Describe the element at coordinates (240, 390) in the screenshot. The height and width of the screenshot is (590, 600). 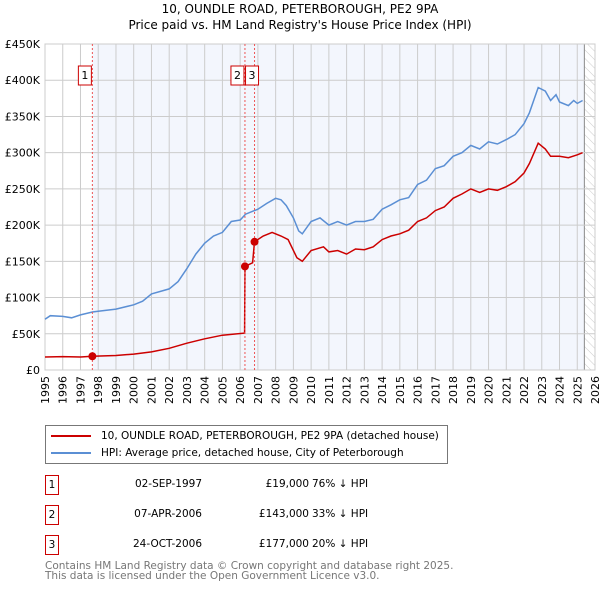
I see `x-tick-label: 2006` at that location.